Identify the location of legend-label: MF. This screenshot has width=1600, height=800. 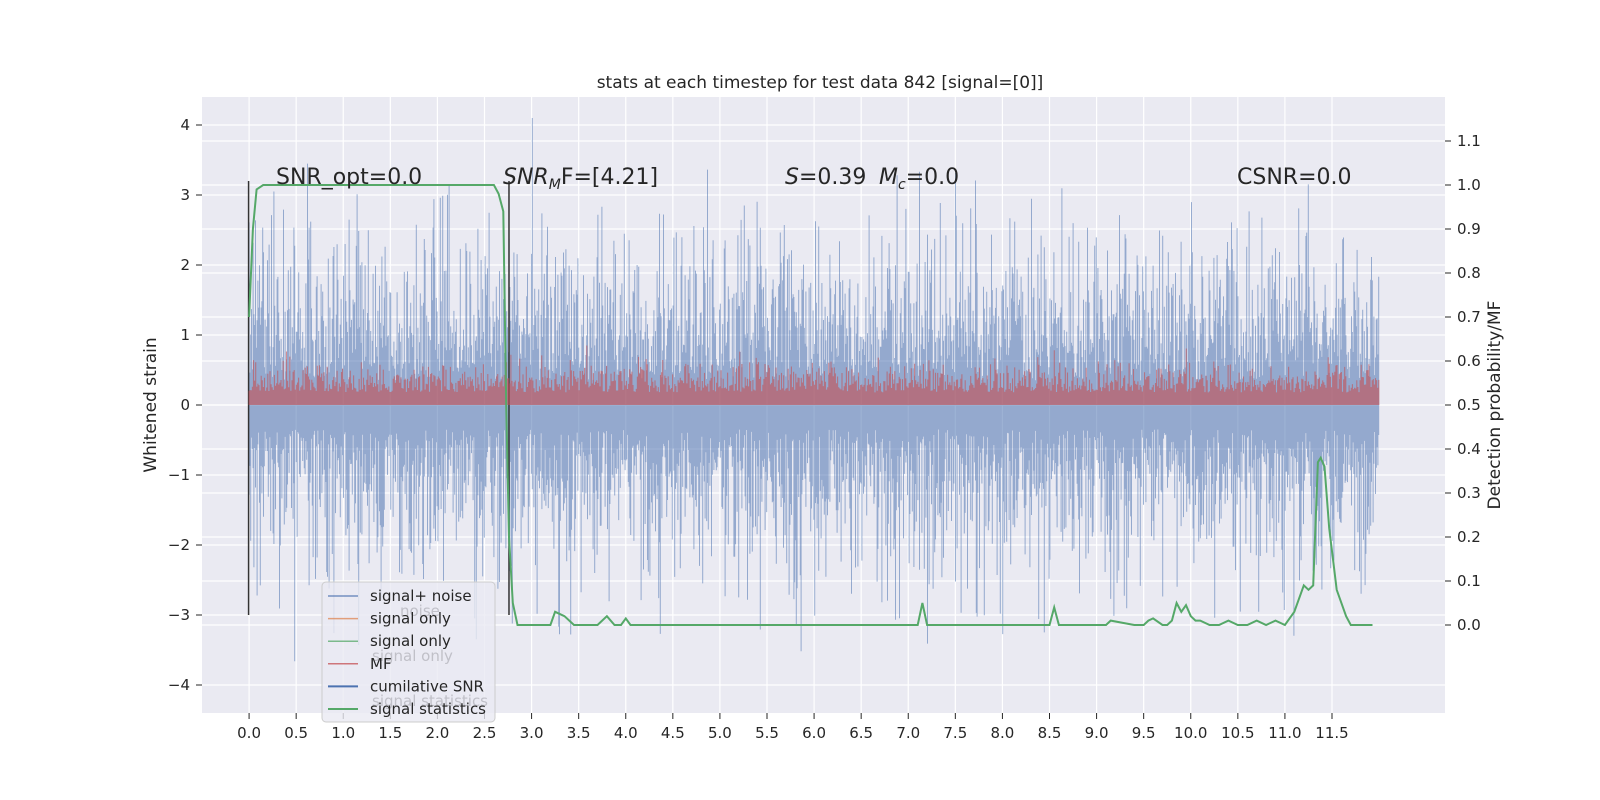
(381, 664).